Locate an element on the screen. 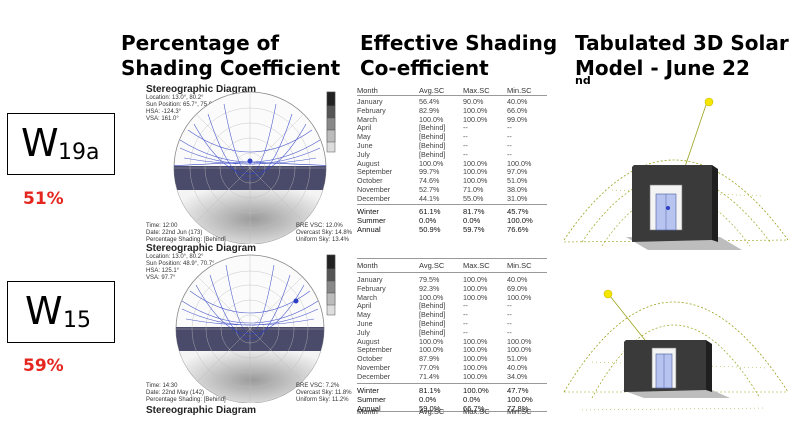 The height and width of the screenshot is (421, 797). footer-line: Overcast Sky: 11.8% is located at coordinates (324, 393).